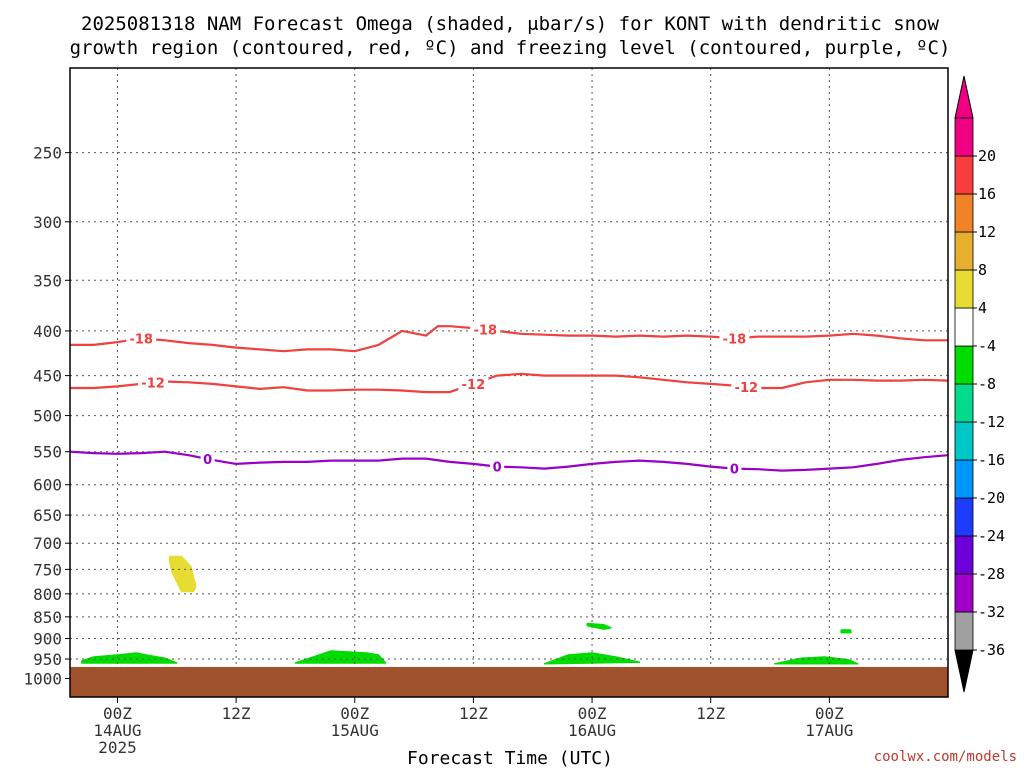  I want to click on colorbar-under-arrow, so click(964, 671).